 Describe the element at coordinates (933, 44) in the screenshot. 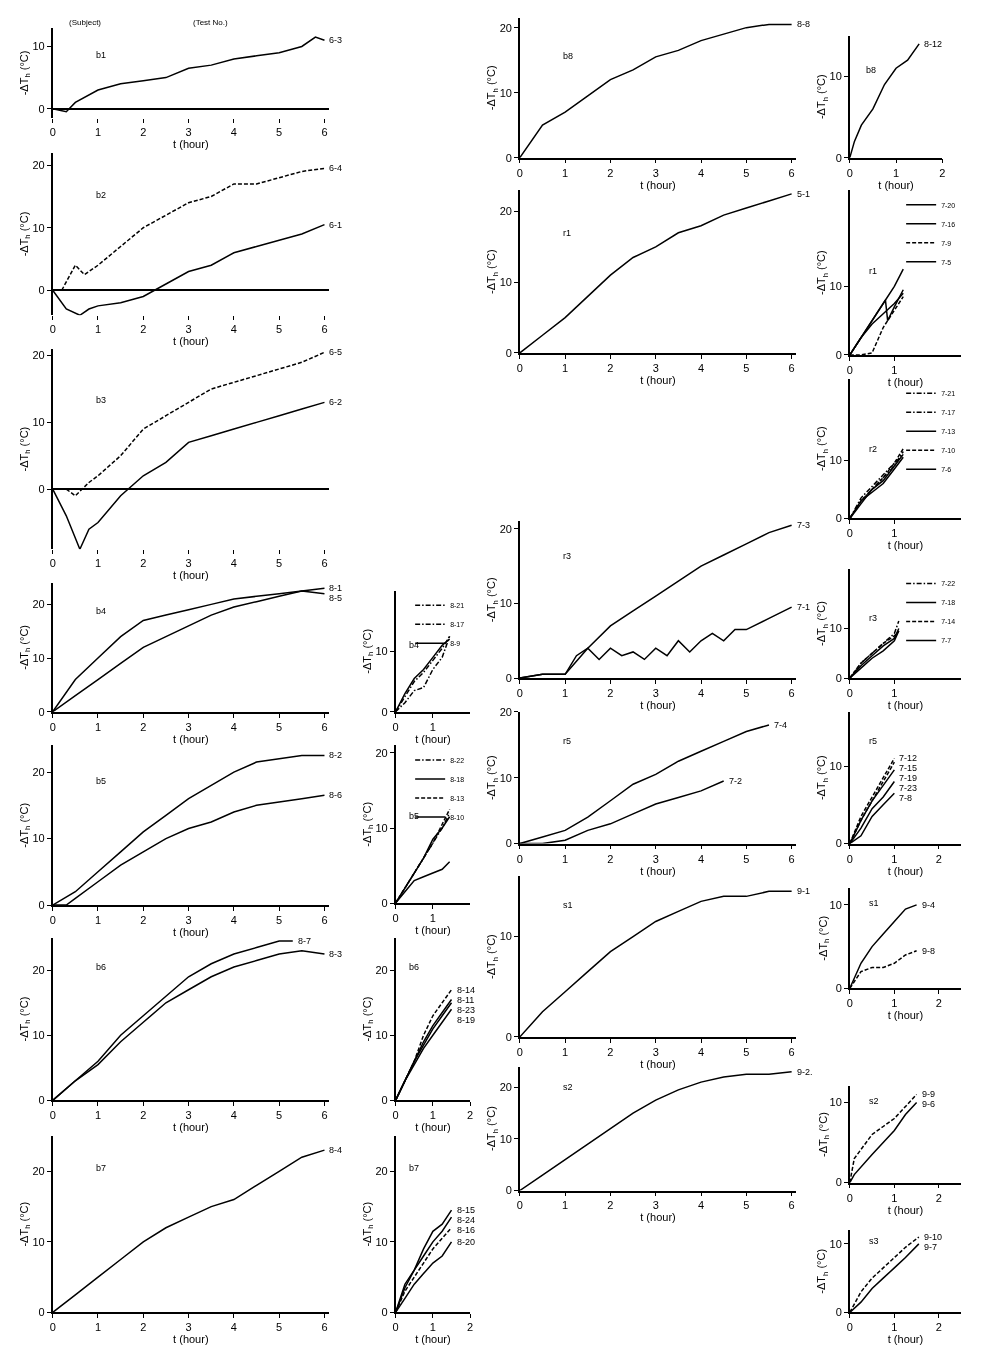

I see `series-label: 8-12` at that location.